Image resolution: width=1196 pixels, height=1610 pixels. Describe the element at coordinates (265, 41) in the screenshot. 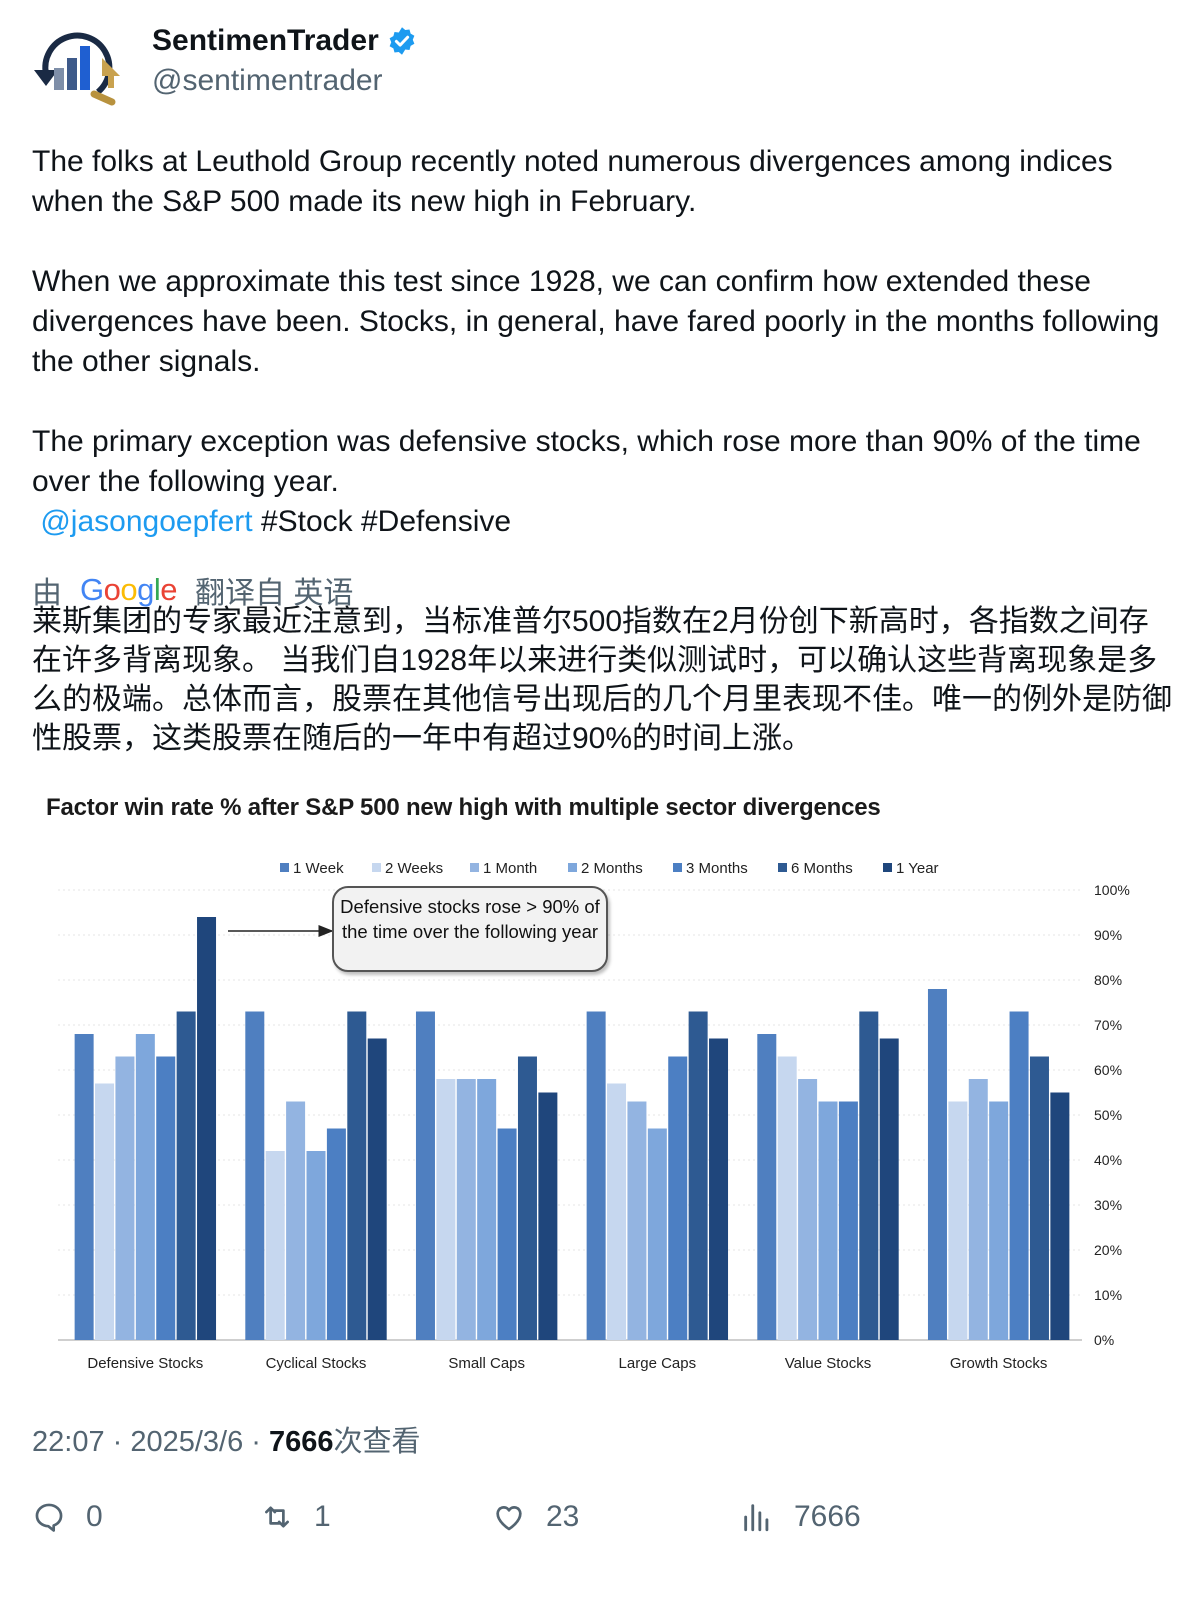

I see `author-name: SentimenTrader` at that location.